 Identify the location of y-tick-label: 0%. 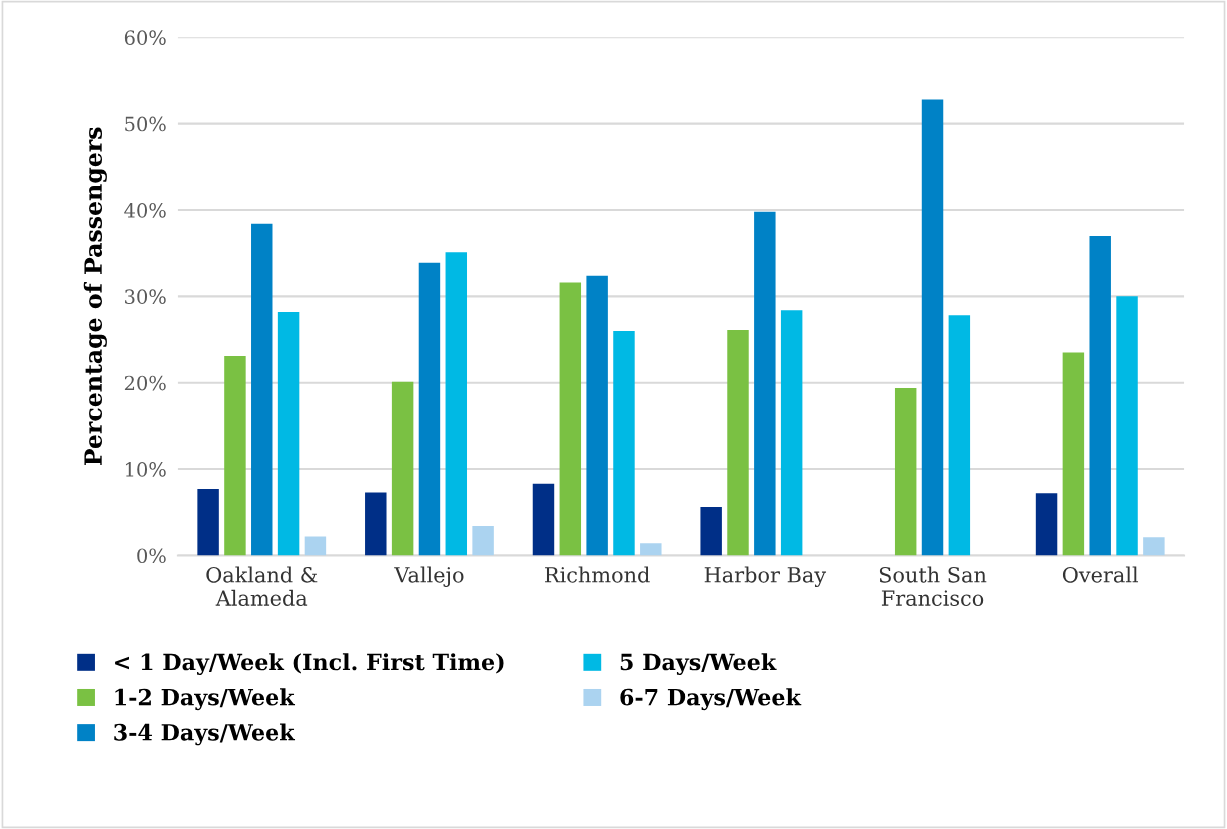
(151, 556).